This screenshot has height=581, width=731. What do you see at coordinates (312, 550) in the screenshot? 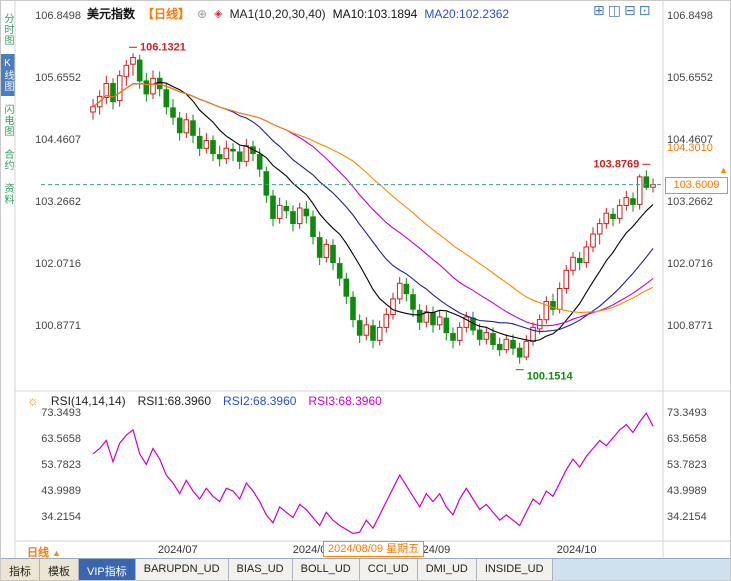
I see `x-axis-label: 2024/08` at bounding box center [312, 550].